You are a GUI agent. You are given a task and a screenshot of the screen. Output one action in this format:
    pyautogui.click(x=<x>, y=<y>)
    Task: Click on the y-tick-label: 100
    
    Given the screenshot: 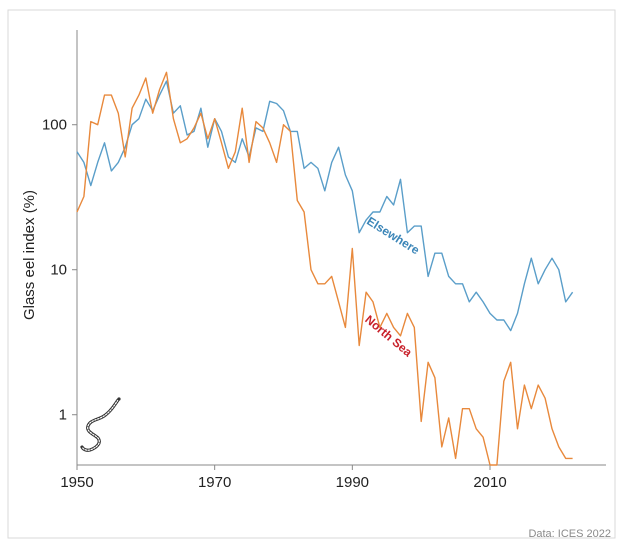 What is the action you would take?
    pyautogui.click(x=54, y=125)
    